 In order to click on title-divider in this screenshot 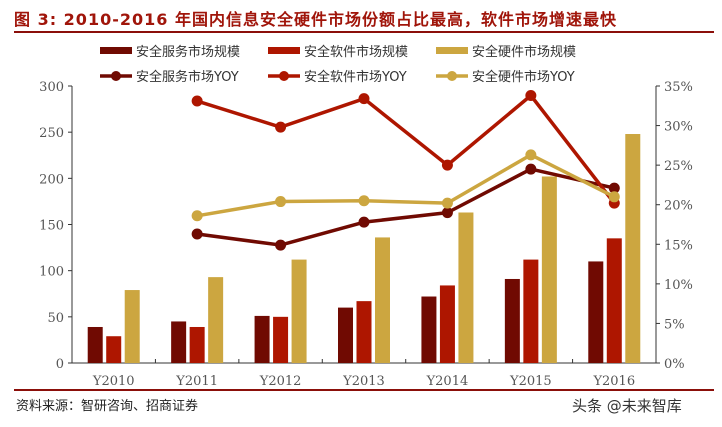, I will do `click(364, 32)`.